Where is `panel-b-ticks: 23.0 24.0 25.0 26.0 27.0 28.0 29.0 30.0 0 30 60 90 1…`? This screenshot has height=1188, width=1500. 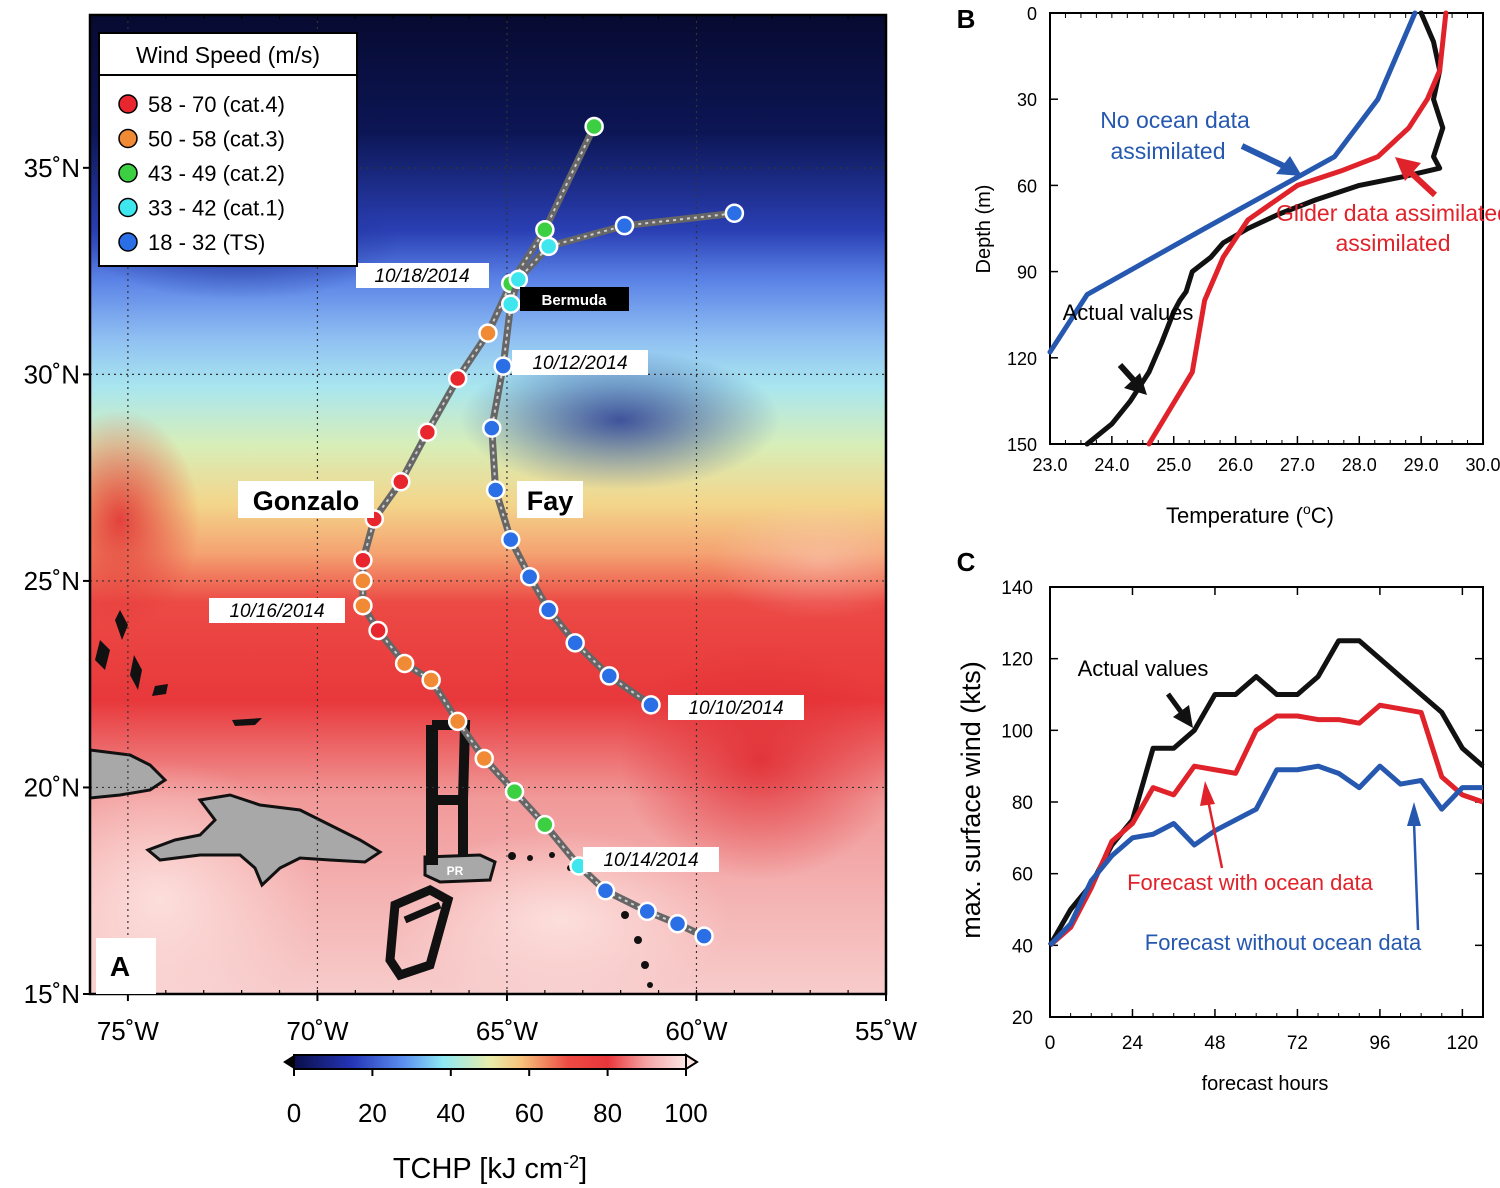 panel-b-ticks: 23.0 24.0 25.0 26.0 27.0 28.0 29.0 30.0 0 30 60 90 1… is located at coordinates (1253, 239).